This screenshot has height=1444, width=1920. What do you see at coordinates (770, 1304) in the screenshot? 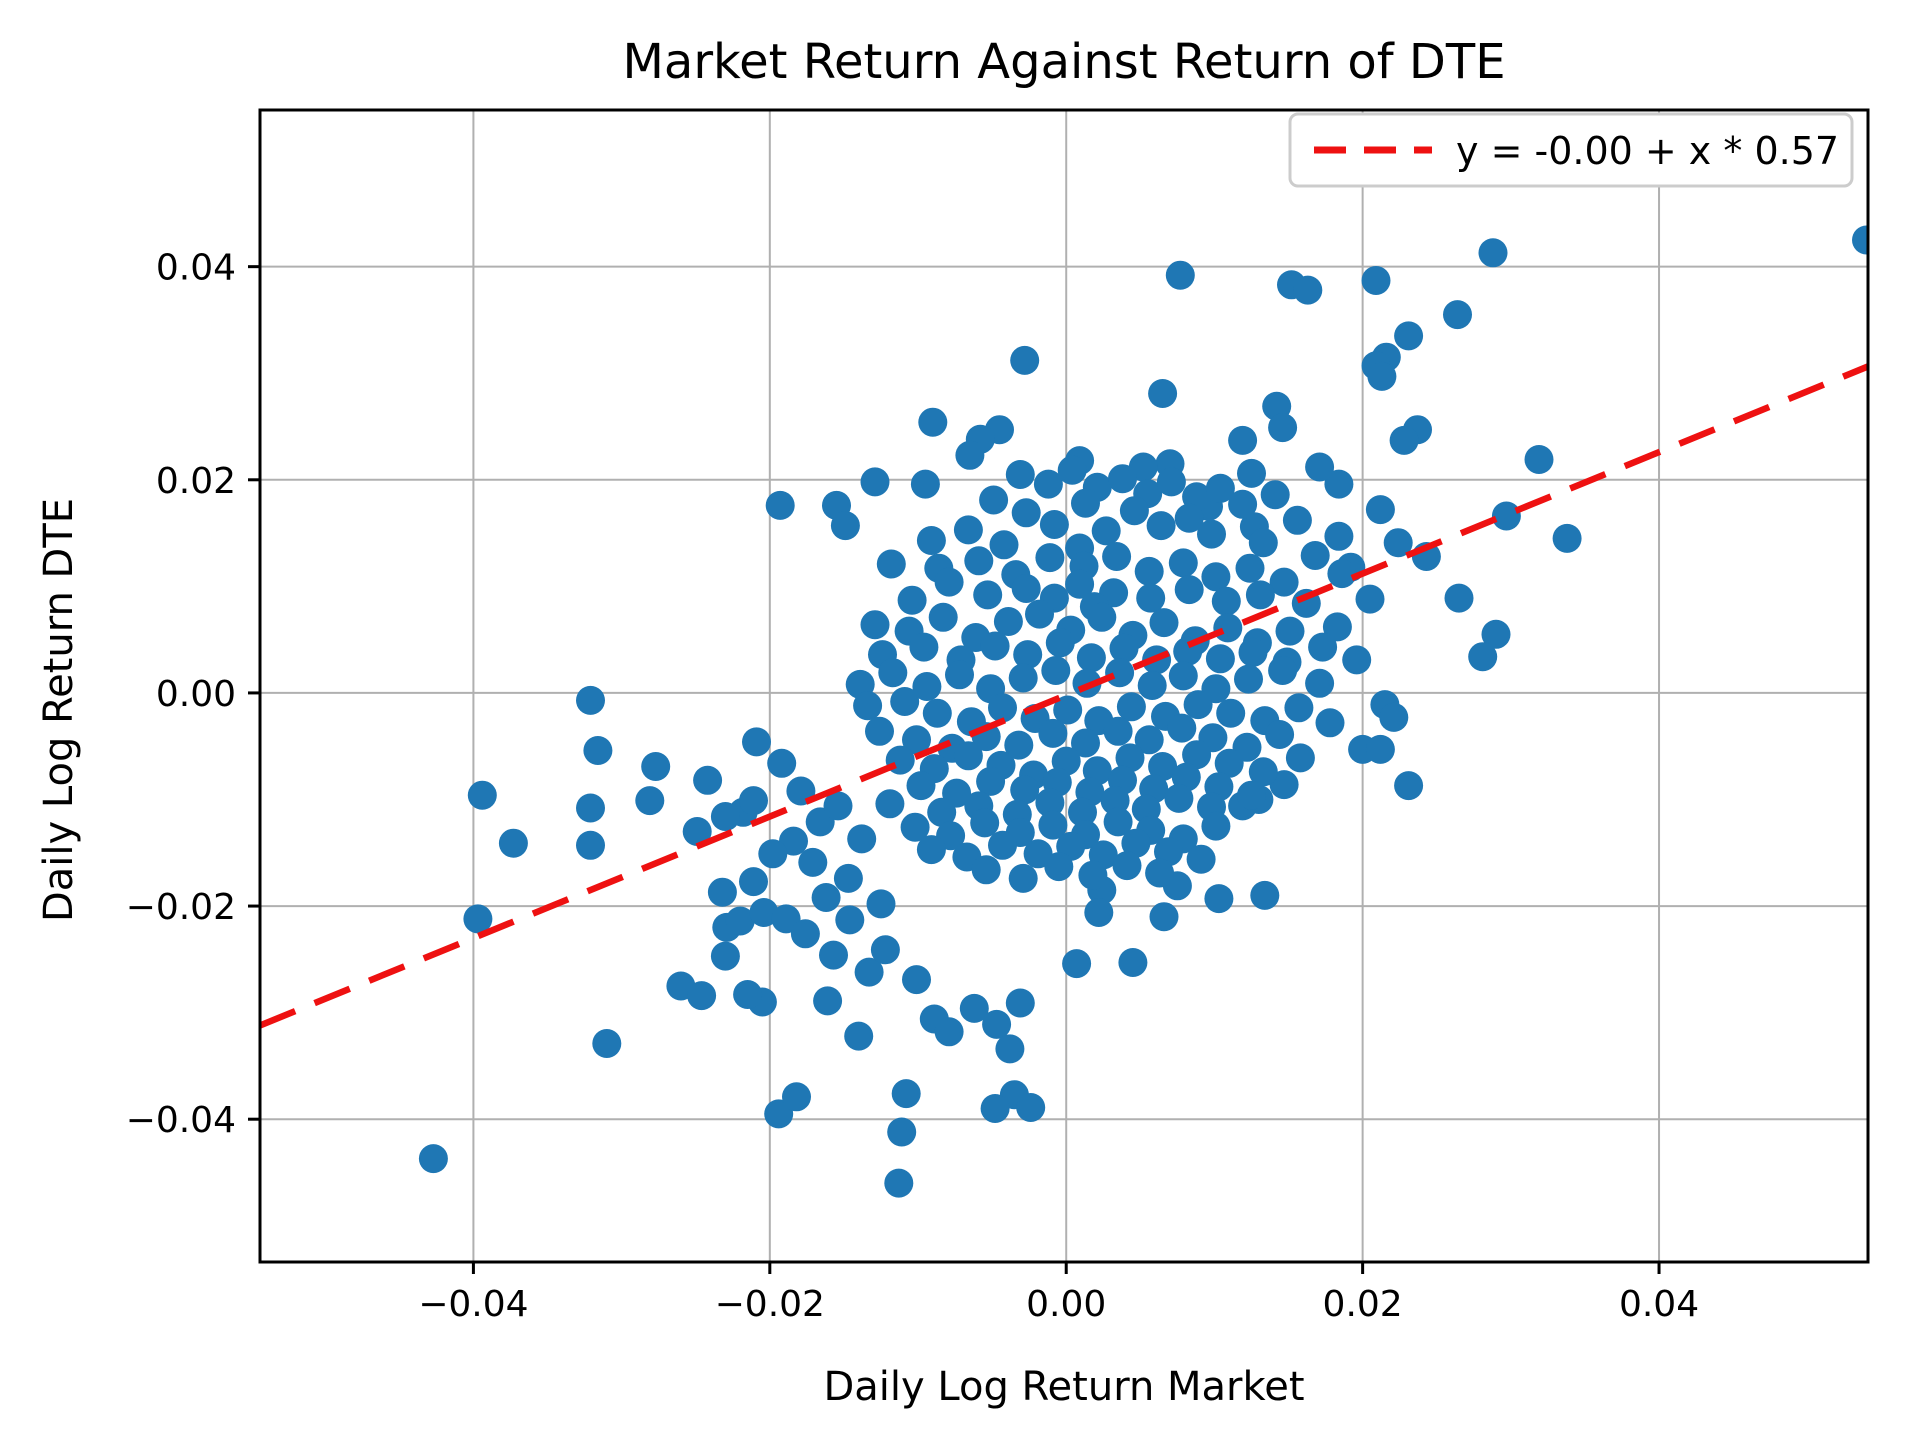
I see `x-tick-label: −0.02` at bounding box center [770, 1304].